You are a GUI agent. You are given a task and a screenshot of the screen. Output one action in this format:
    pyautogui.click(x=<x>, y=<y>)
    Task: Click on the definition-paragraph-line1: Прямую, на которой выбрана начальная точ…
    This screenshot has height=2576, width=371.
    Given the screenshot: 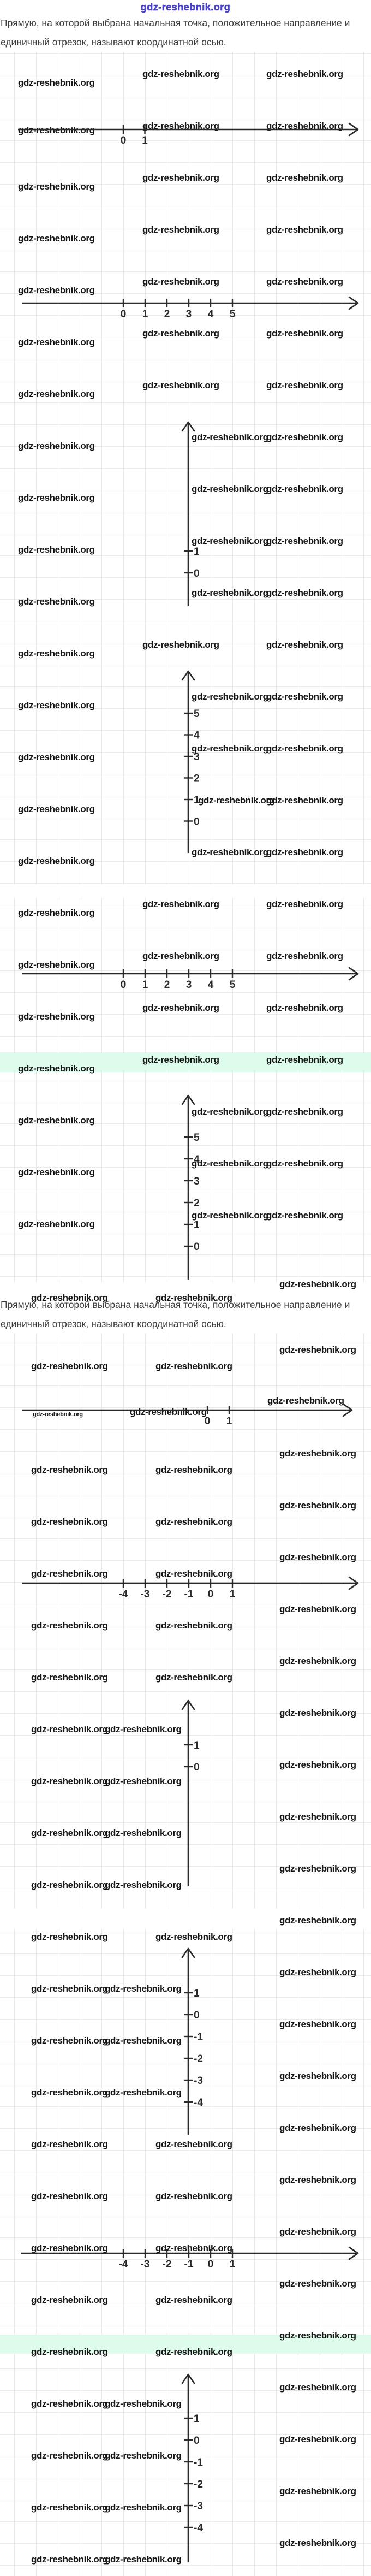 What is the action you would take?
    pyautogui.click(x=175, y=1304)
    